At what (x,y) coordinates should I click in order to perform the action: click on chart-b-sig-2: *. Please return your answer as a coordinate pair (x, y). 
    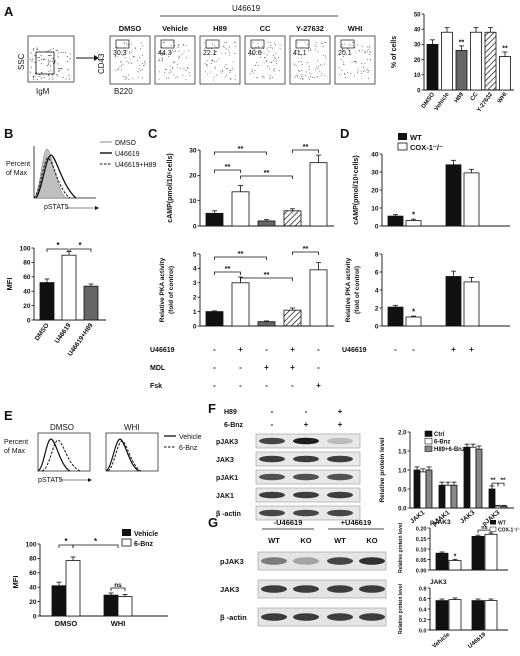
    Looking at the image, I should click on (80, 245).